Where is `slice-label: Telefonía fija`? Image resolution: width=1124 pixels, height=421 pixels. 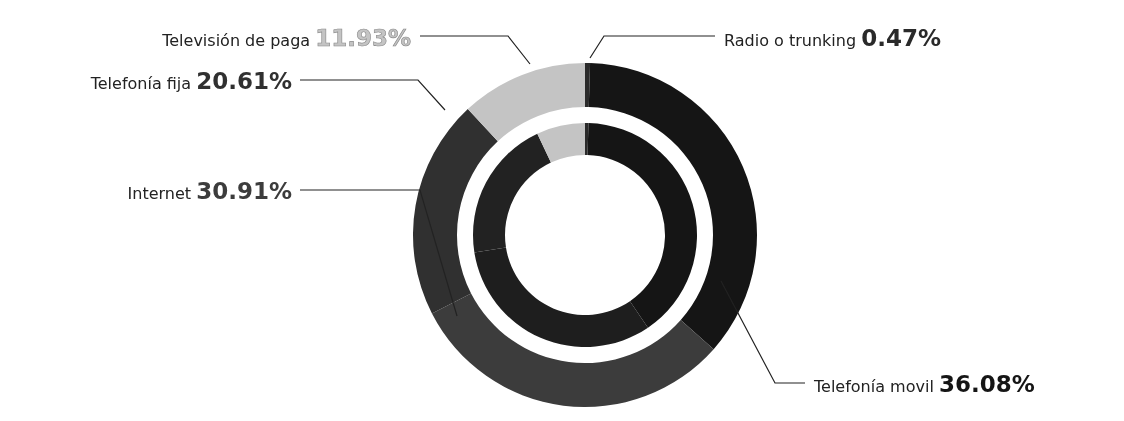 slice-label: Telefonía fija is located at coordinates (143, 83).